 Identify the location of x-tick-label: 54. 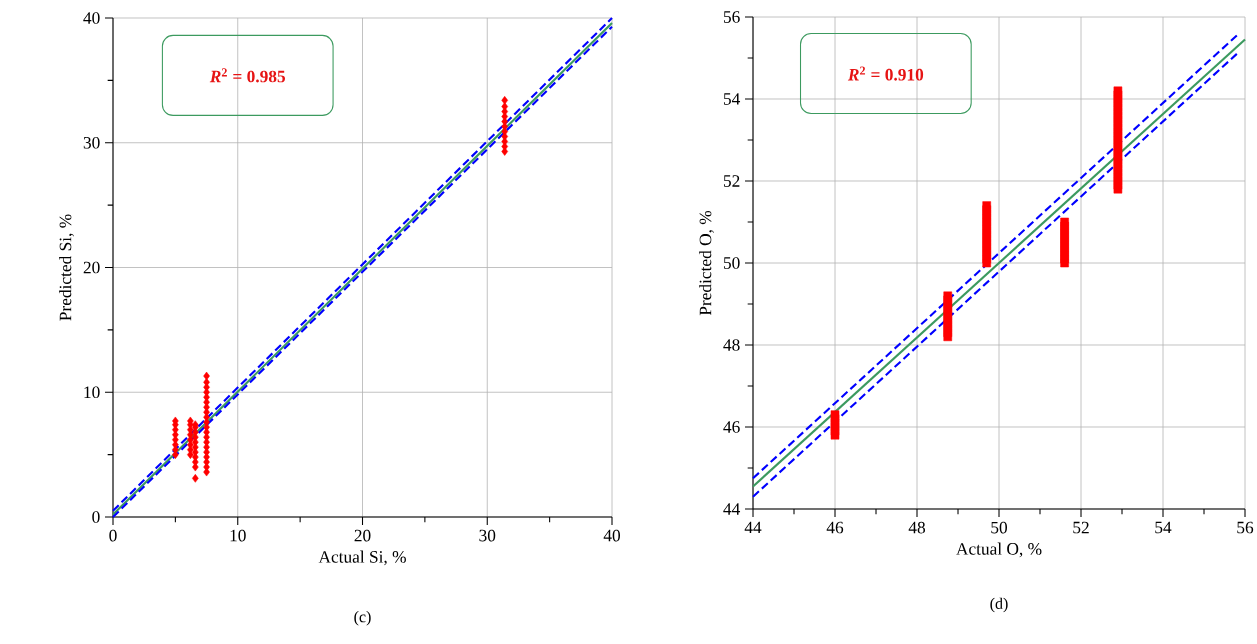
(1163, 527).